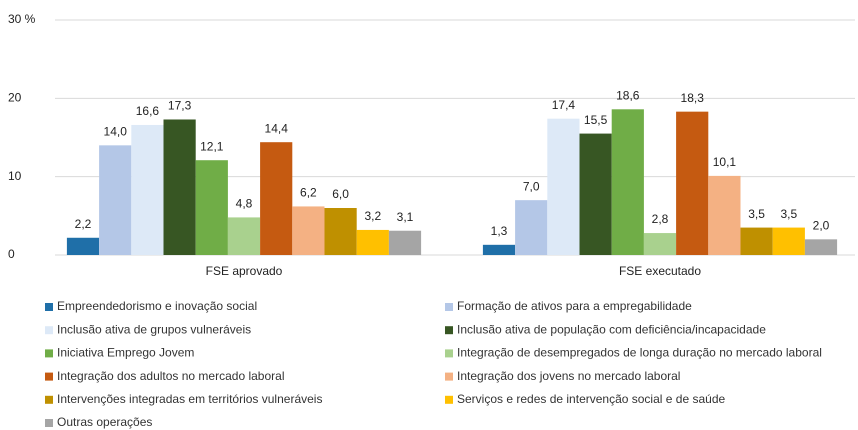 The image size is (858, 430). Describe the element at coordinates (83, 224) in the screenshot. I see `value-label: 2,2` at that location.